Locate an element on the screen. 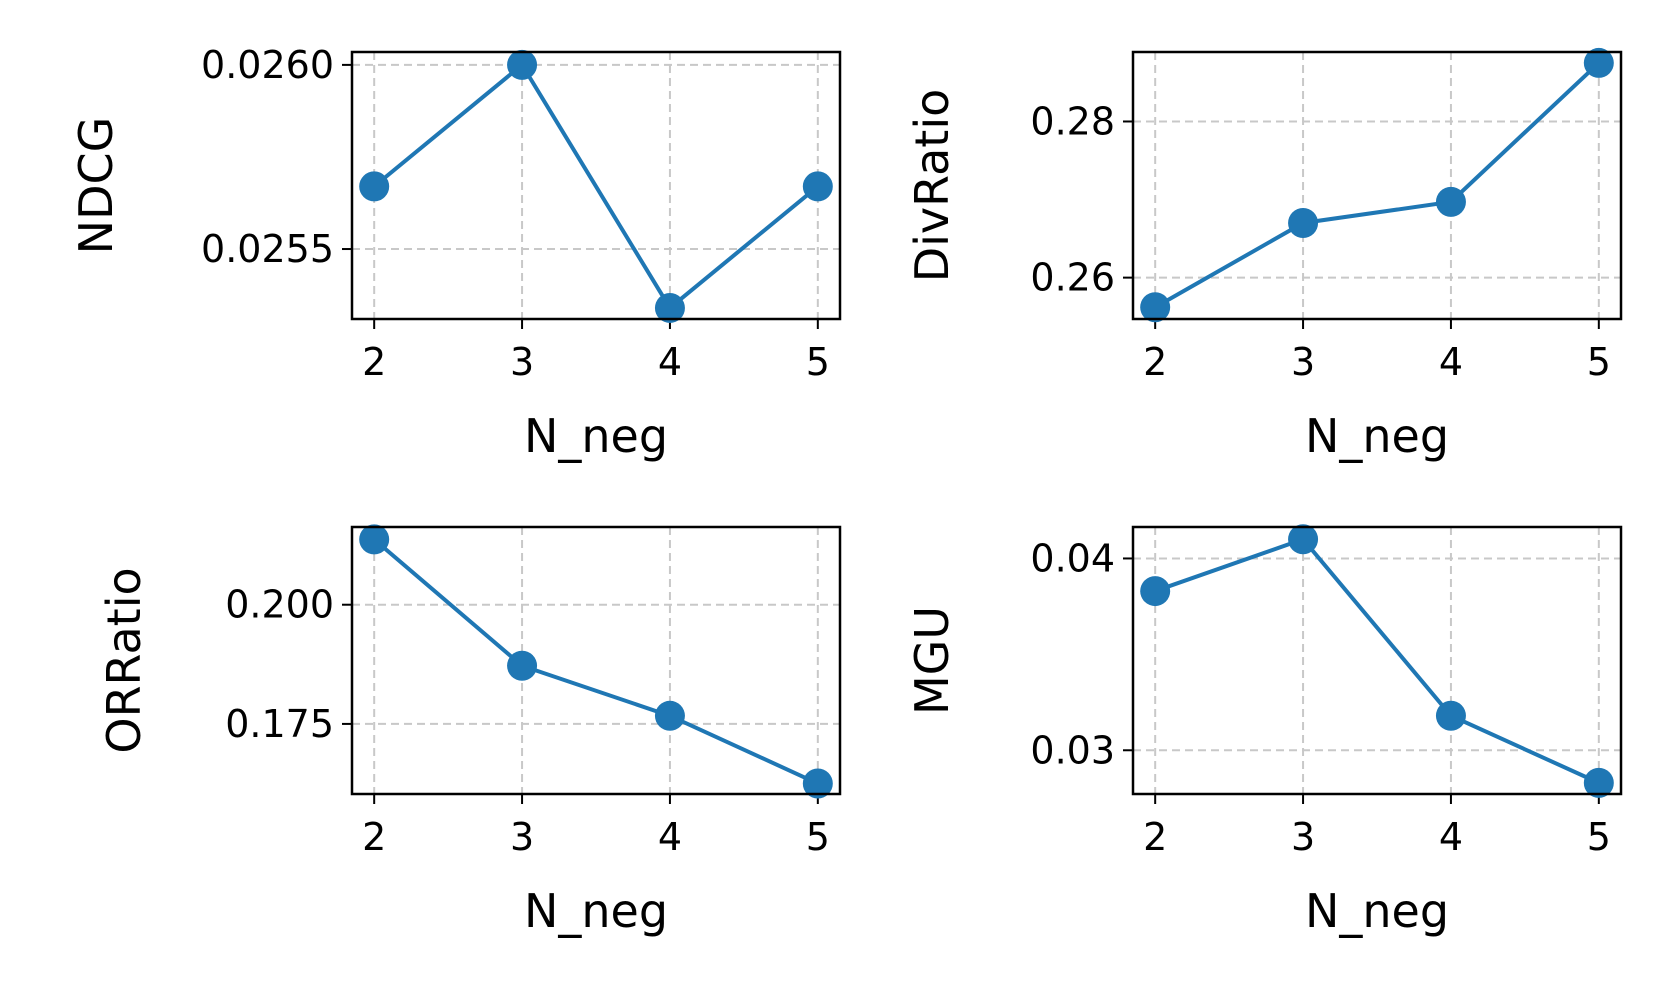 This screenshot has width=1661, height=997. y-tick-label: 0.175 is located at coordinates (279, 724).